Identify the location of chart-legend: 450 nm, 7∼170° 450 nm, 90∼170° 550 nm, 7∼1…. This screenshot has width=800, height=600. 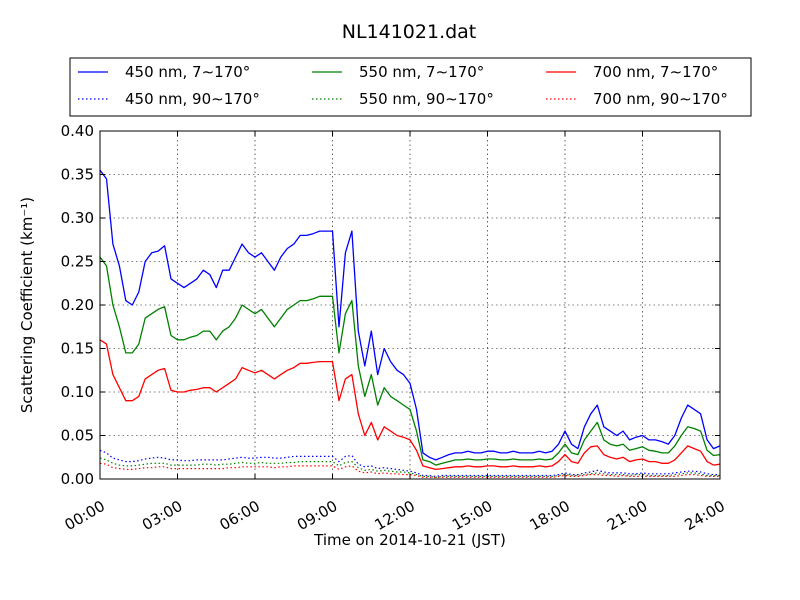
(410, 87).